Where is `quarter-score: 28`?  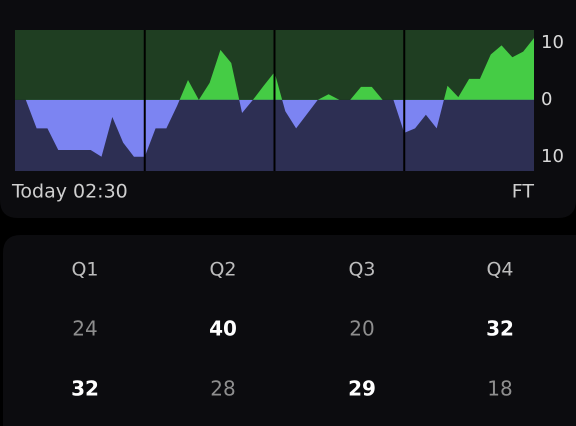
quarter-score: 28 is located at coordinates (222, 389).